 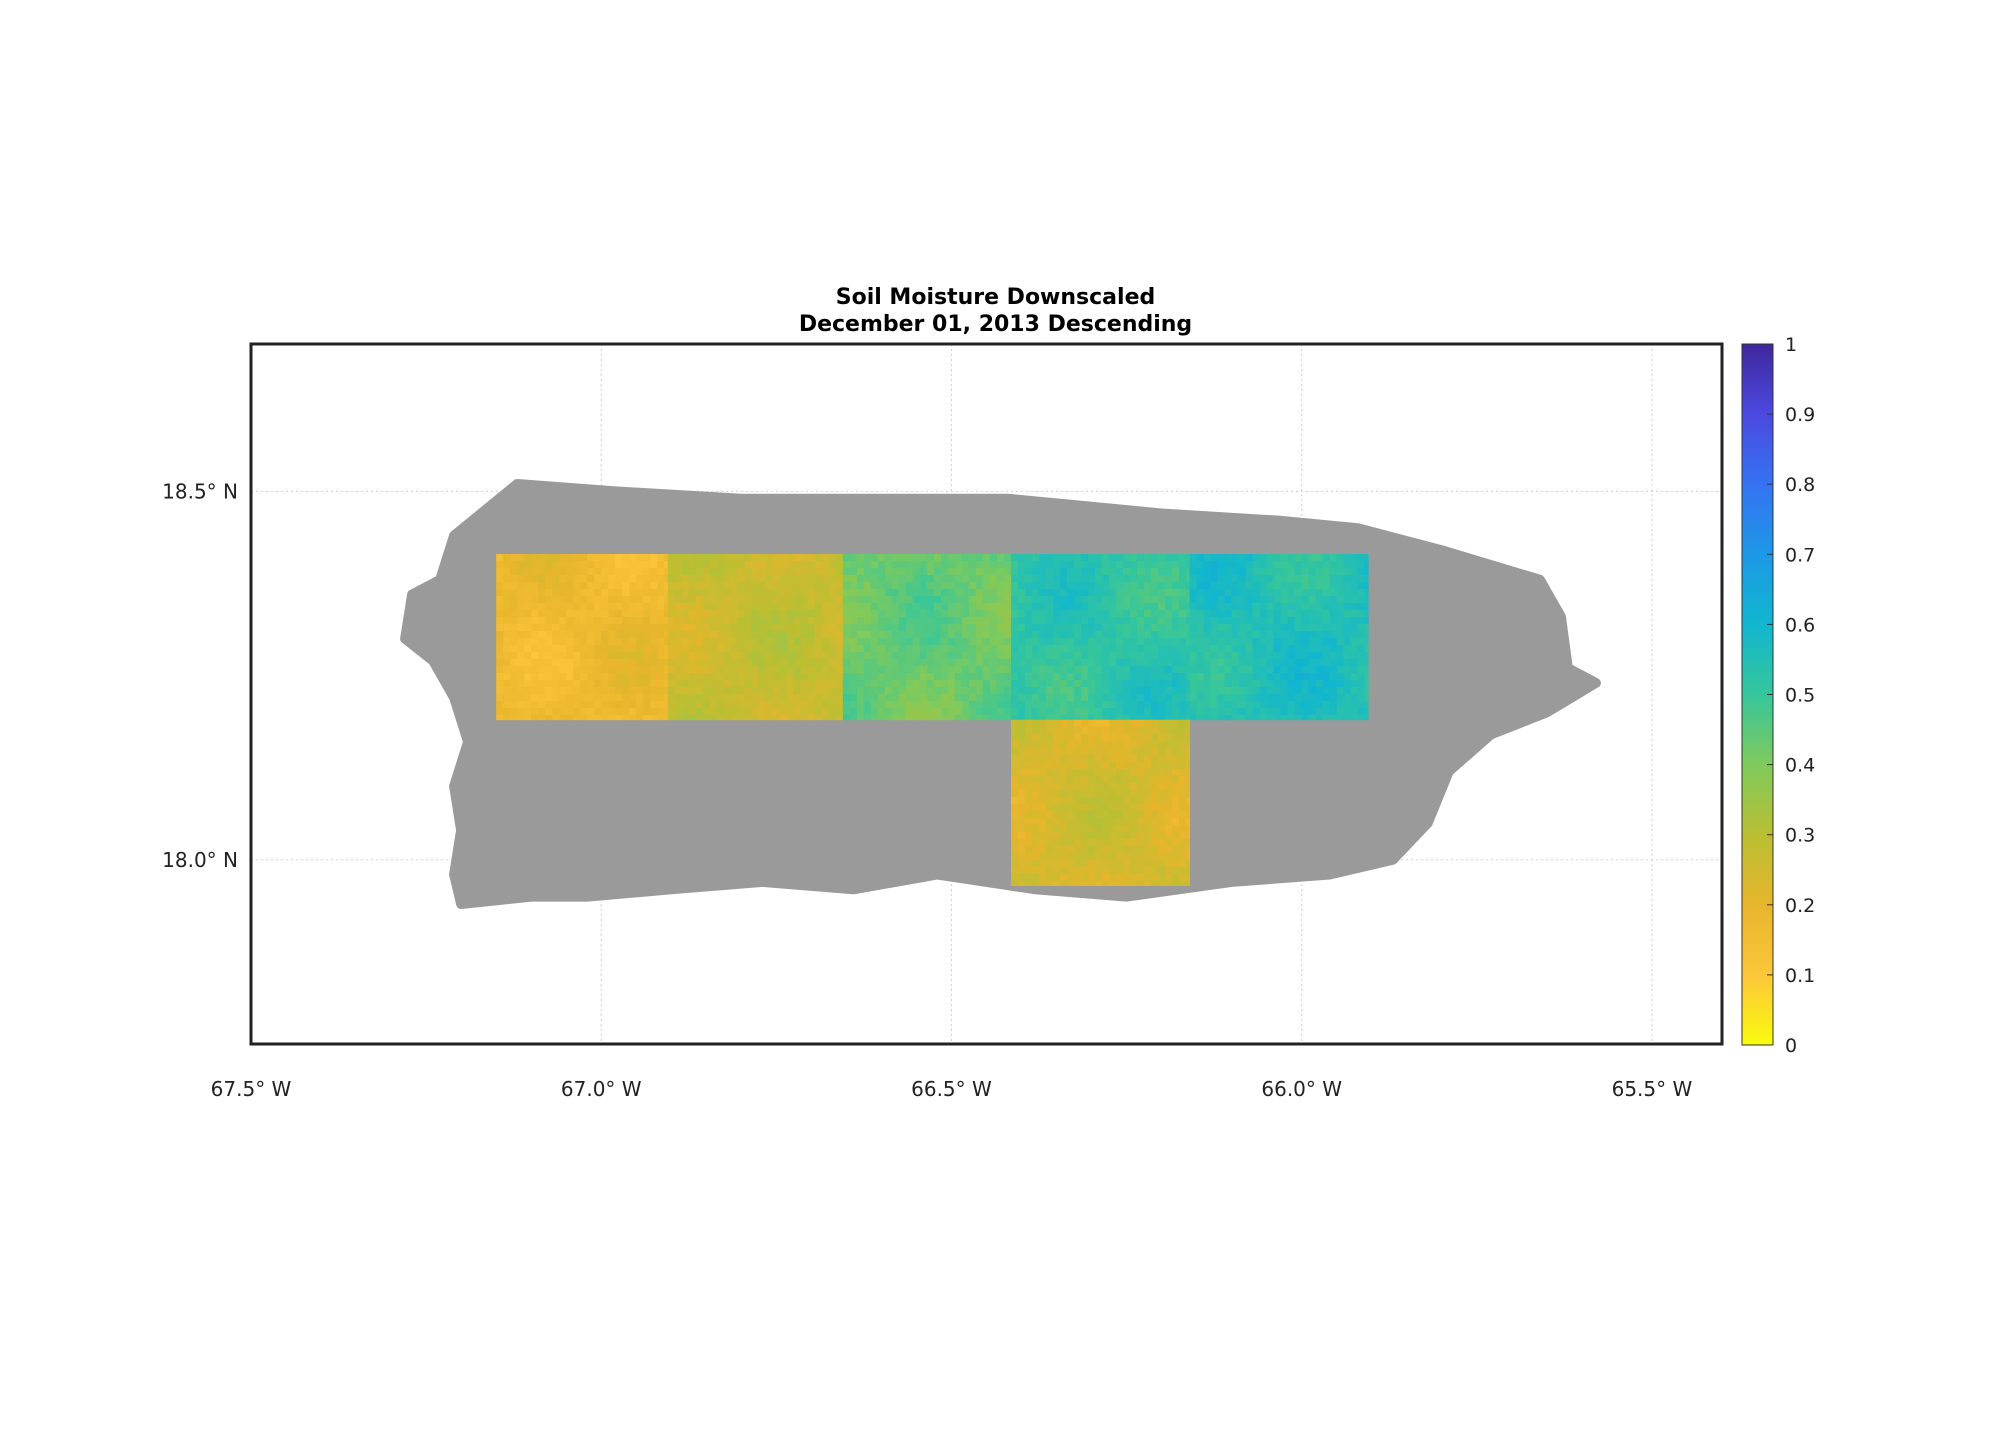 I want to click on colorbar-tick-label: 0.1, so click(x=1800, y=976).